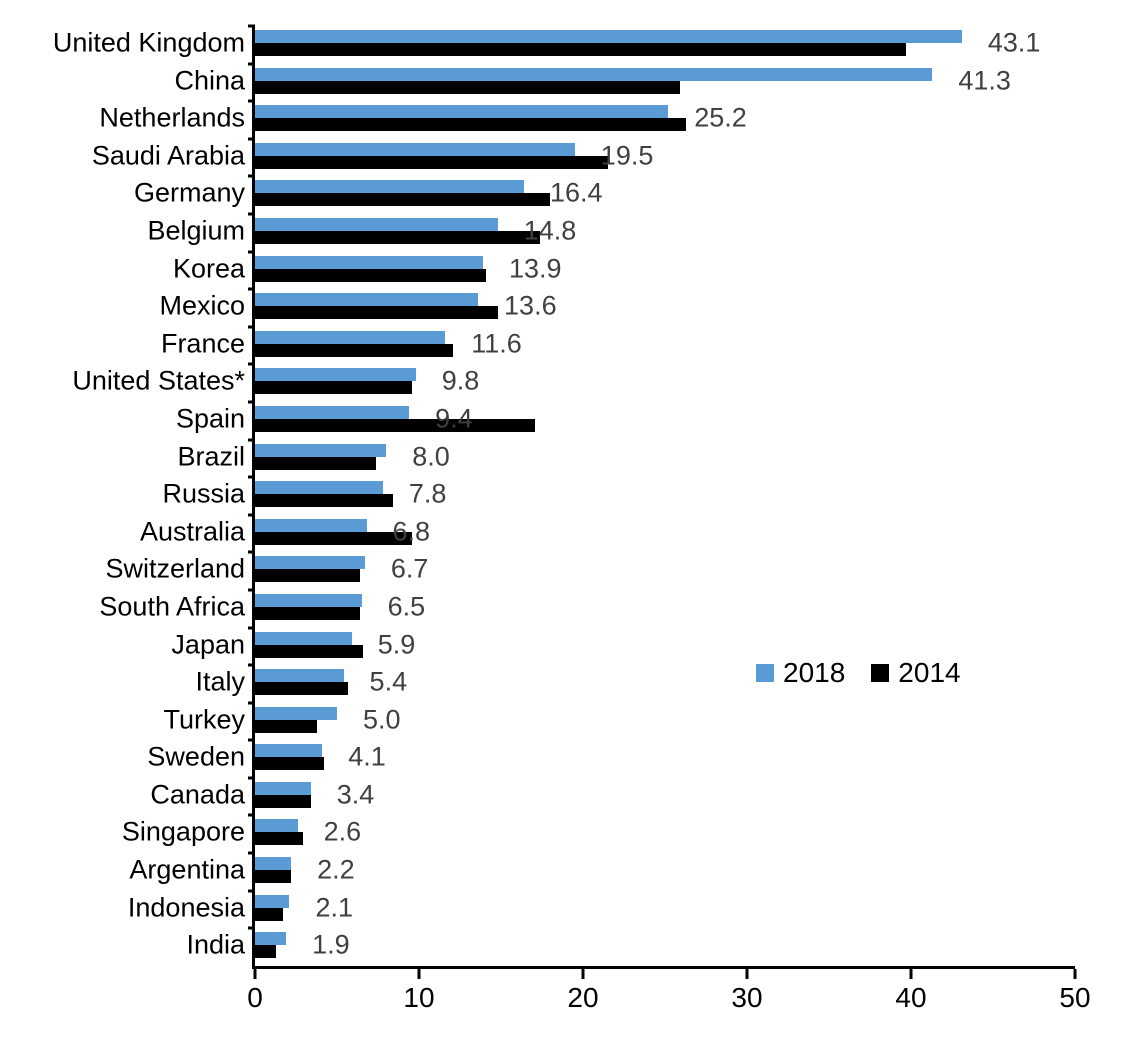 This screenshot has width=1123, height=1041. What do you see at coordinates (590, 570) in the screenshot?
I see `bar-group-row: Switzerland 6.7` at bounding box center [590, 570].